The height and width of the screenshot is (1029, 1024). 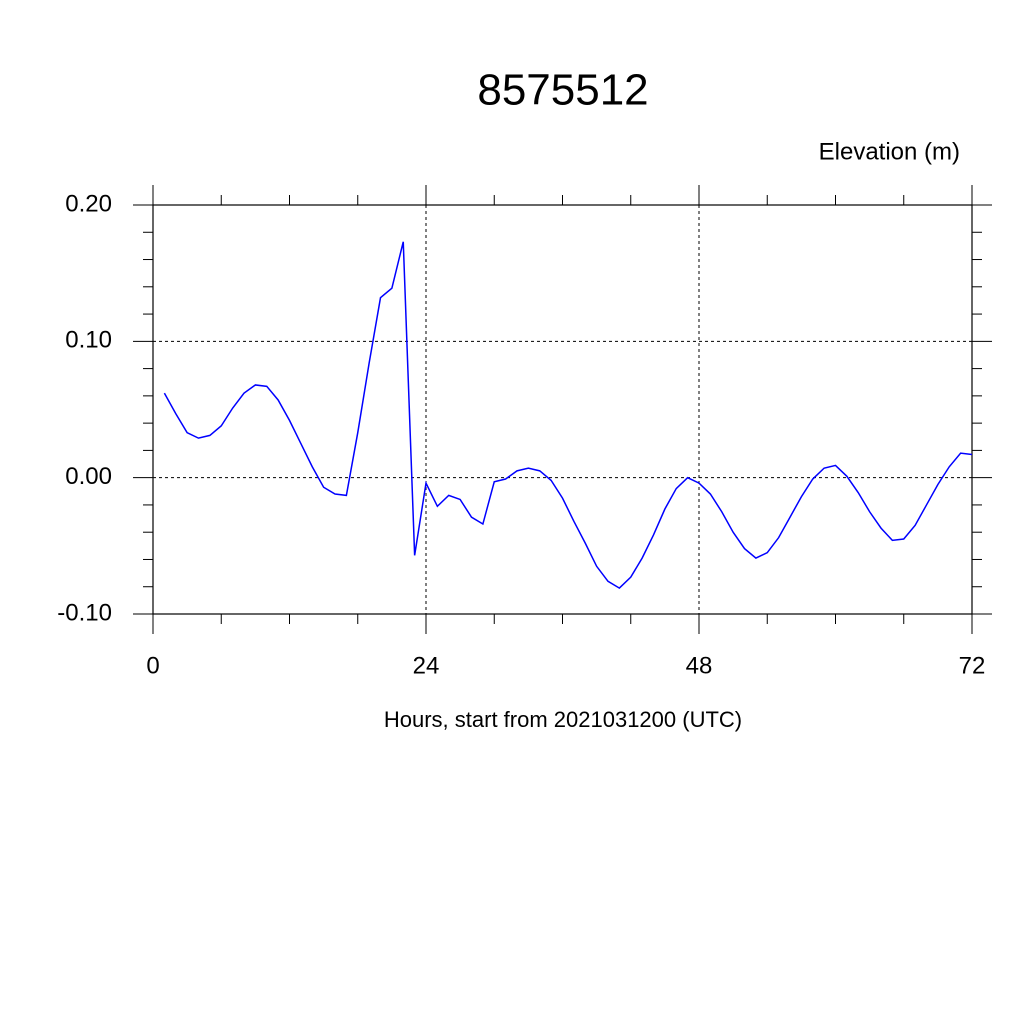 What do you see at coordinates (88, 340) in the screenshot?
I see `y-tick-label: 0.10` at bounding box center [88, 340].